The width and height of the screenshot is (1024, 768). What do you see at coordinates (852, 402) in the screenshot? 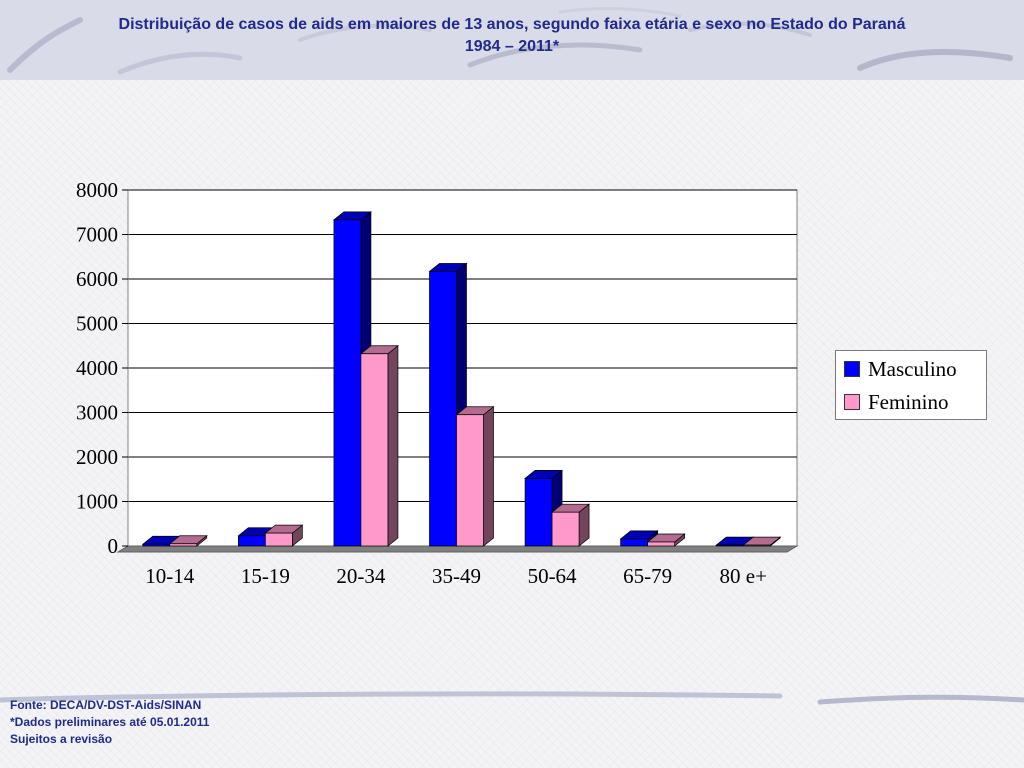
I see `legend-swatch-feminino` at bounding box center [852, 402].